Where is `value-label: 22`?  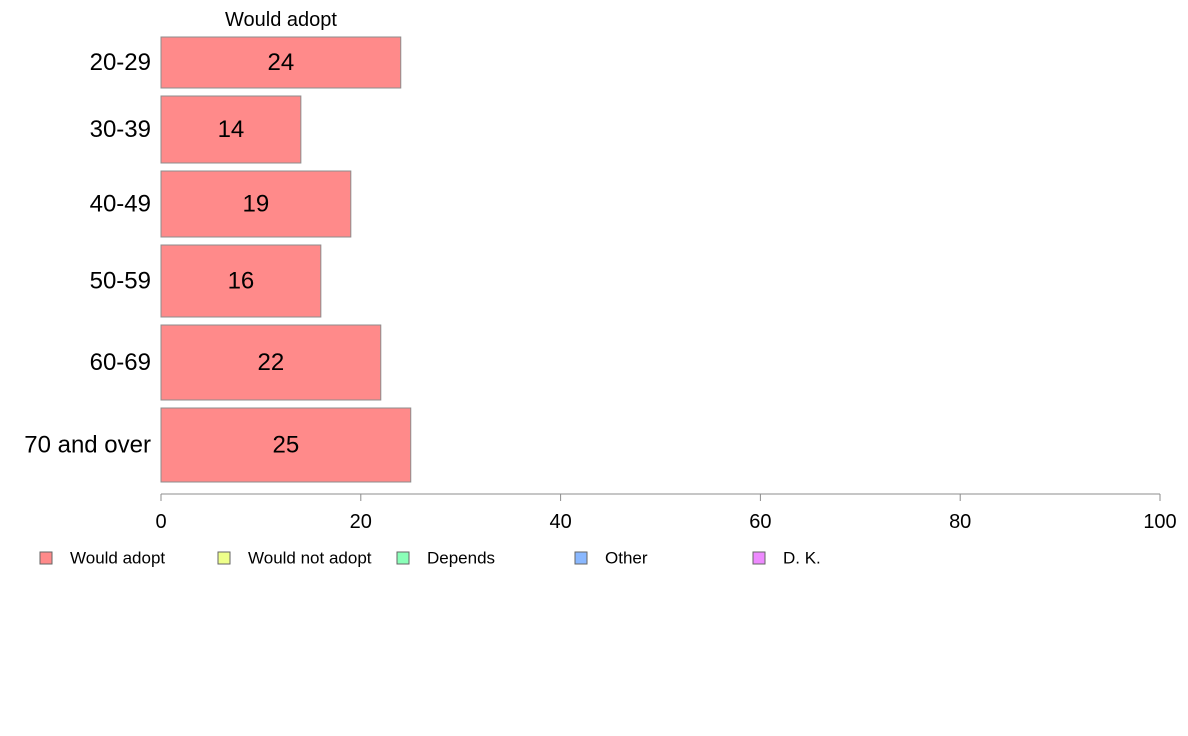 value-label: 22 is located at coordinates (271, 362).